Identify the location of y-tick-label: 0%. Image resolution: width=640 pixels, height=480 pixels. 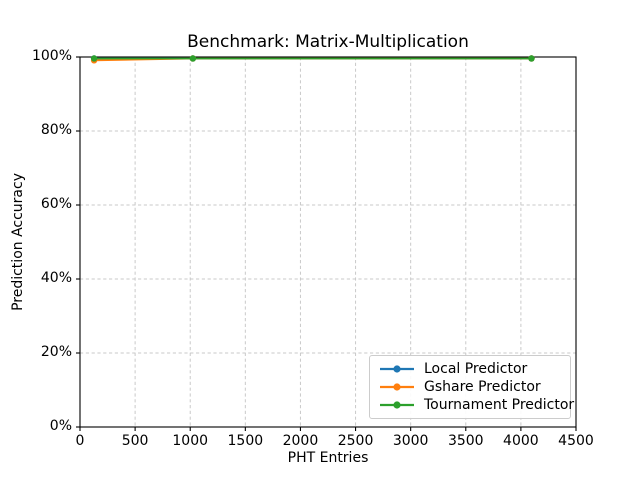
(60, 426).